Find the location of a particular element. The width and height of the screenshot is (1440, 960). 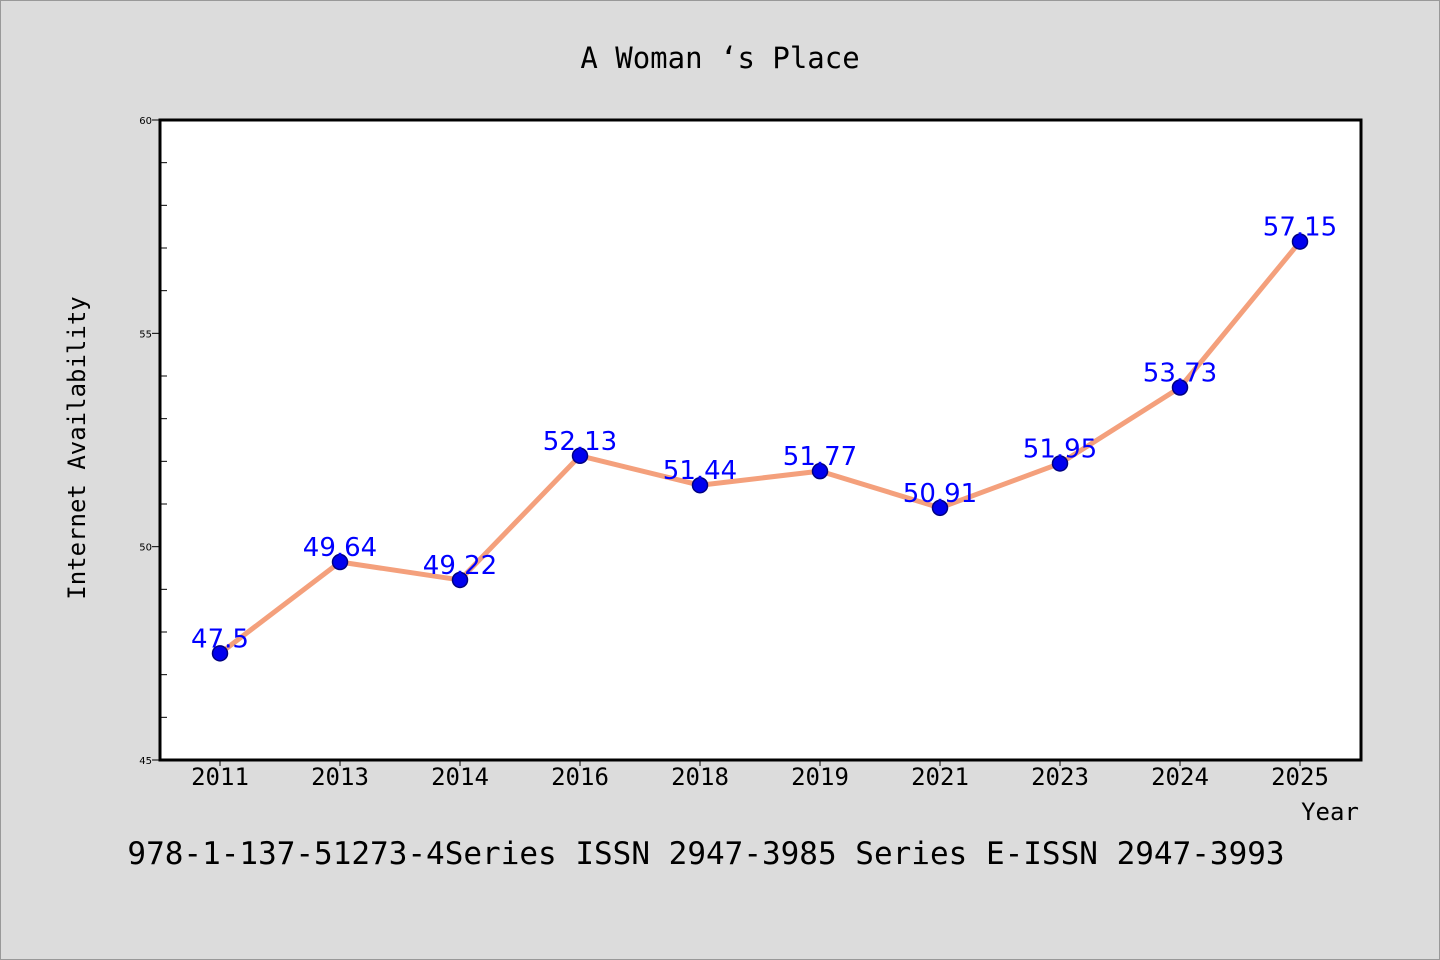

data-label: 51.95 is located at coordinates (1060, 449).